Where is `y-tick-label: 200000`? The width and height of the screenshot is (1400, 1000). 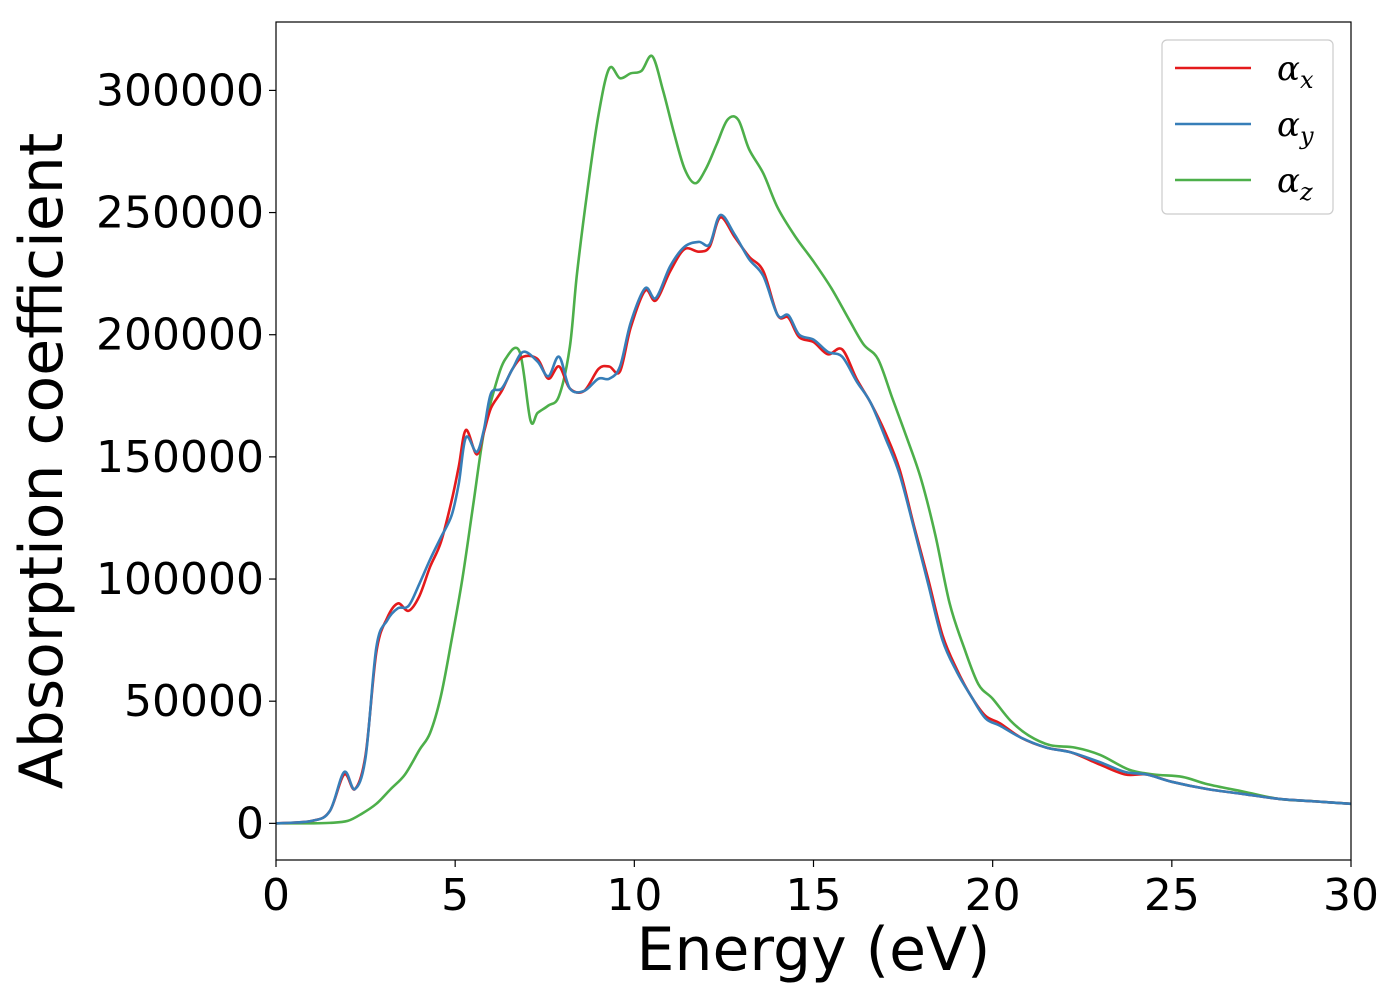 y-tick-label: 200000 is located at coordinates (180, 335).